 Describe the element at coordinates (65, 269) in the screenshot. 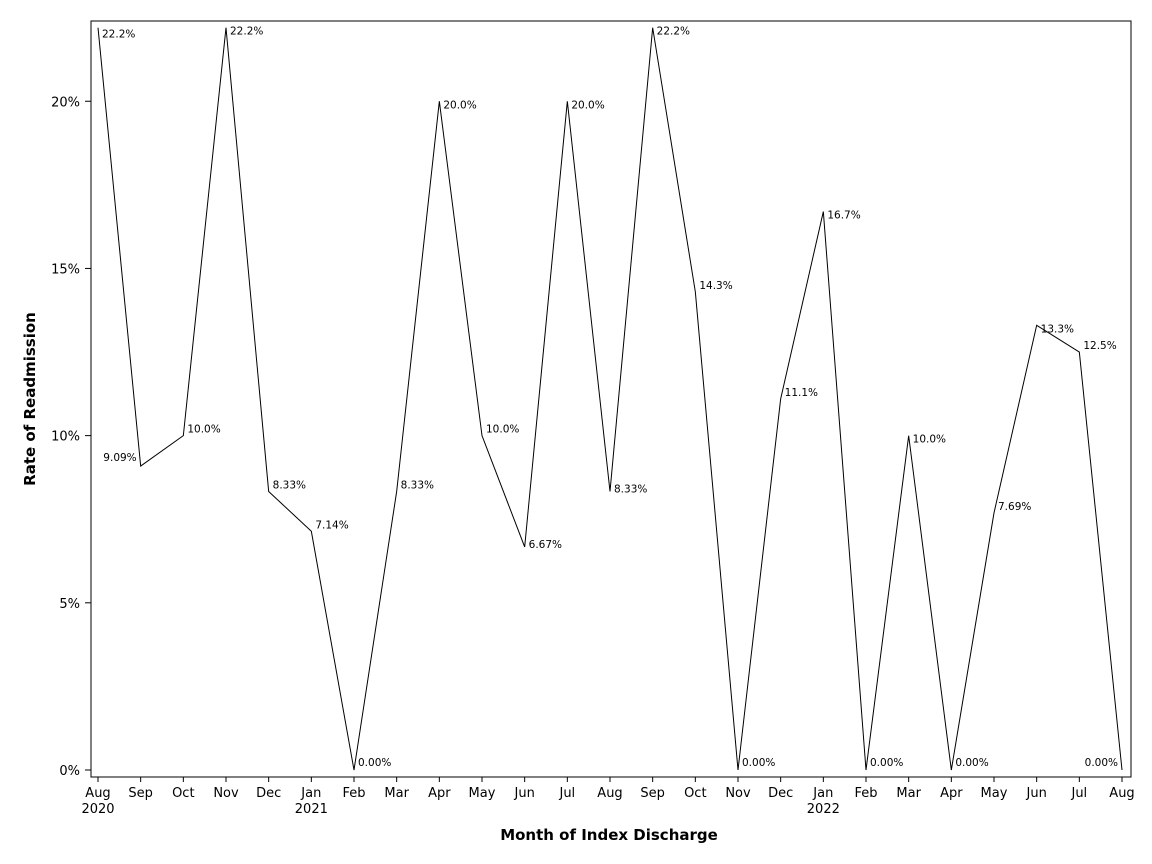

I see `y-tick-label: 15%` at that location.